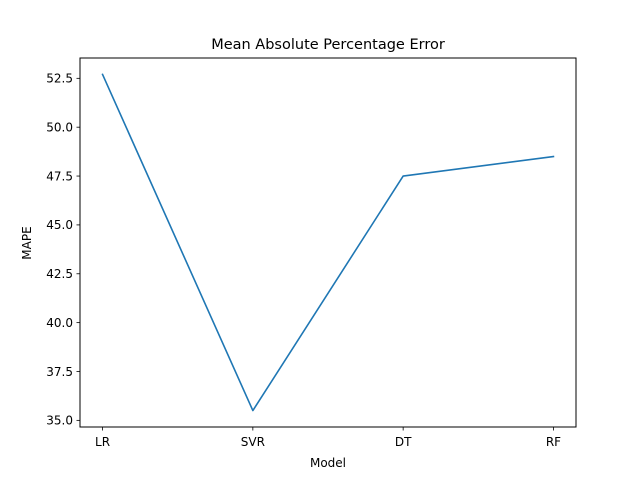 This screenshot has width=640, height=480. What do you see at coordinates (59, 274) in the screenshot?
I see `y-tick-label: 42.5` at bounding box center [59, 274].